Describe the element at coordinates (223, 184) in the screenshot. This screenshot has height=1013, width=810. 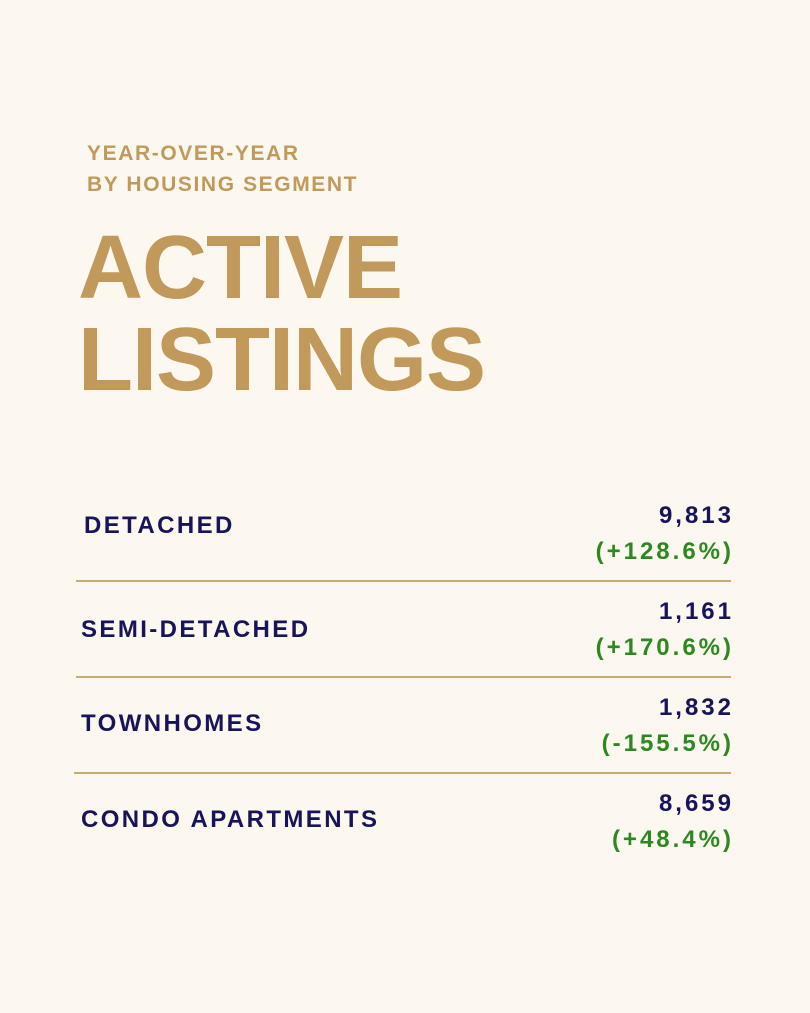
I see `subtitle-line-2: BY HOUSING SEGMENT` at that location.